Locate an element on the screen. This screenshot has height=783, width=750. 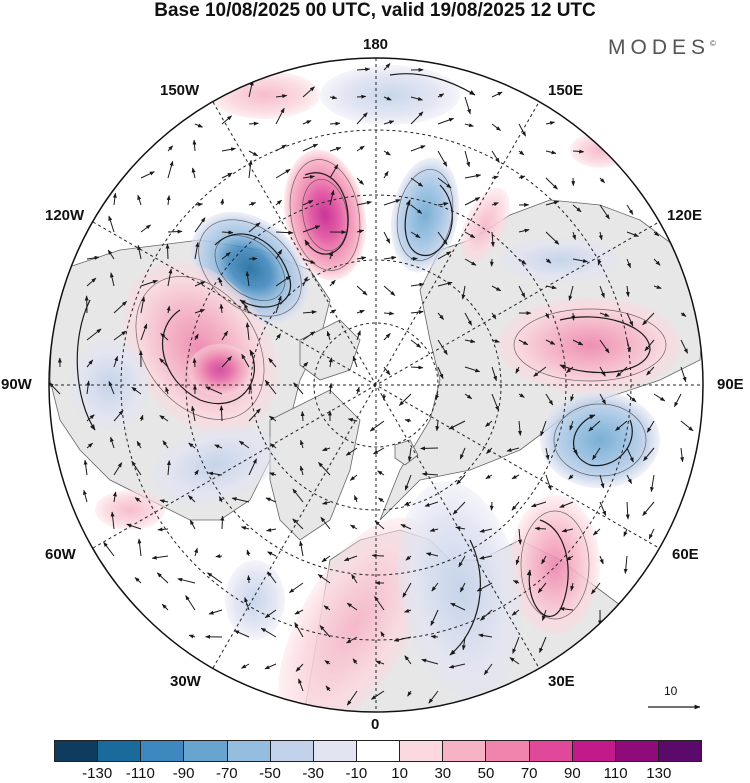
lon-label-120w: 120W is located at coordinates (65, 215).